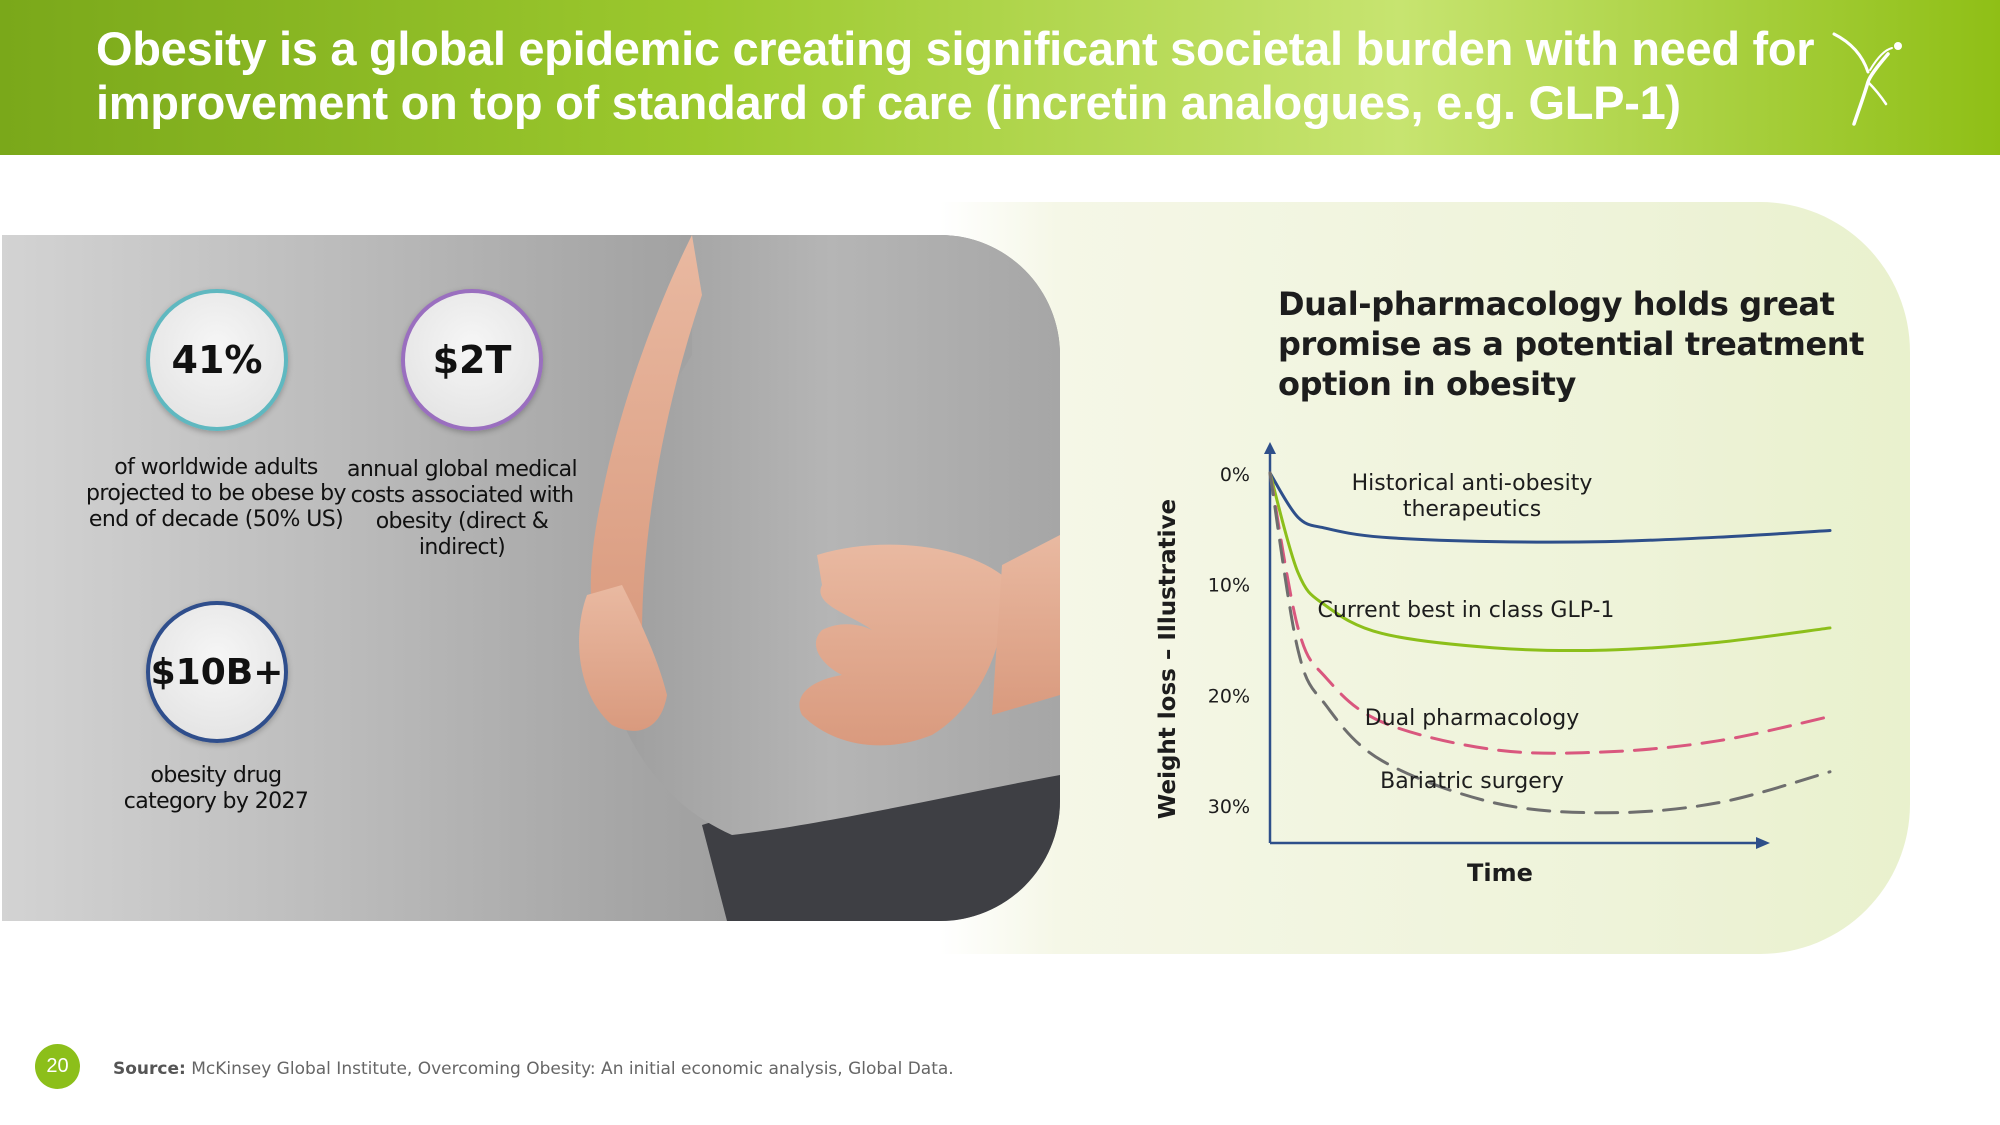 The image size is (2000, 1125). What do you see at coordinates (1500, 873) in the screenshot?
I see `x-axis-label: Time` at bounding box center [1500, 873].